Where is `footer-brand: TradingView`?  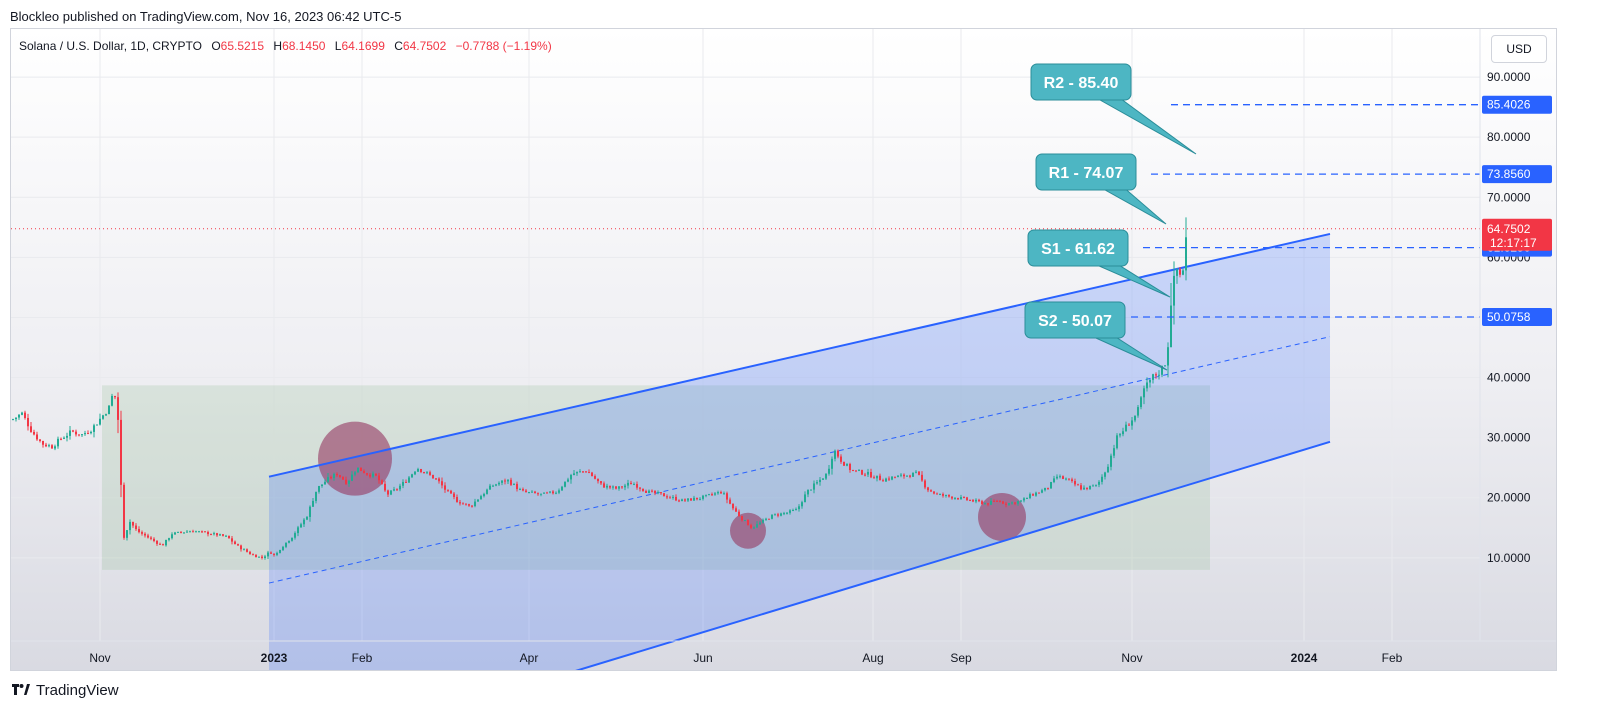 footer-brand: TradingView is located at coordinates (64, 690).